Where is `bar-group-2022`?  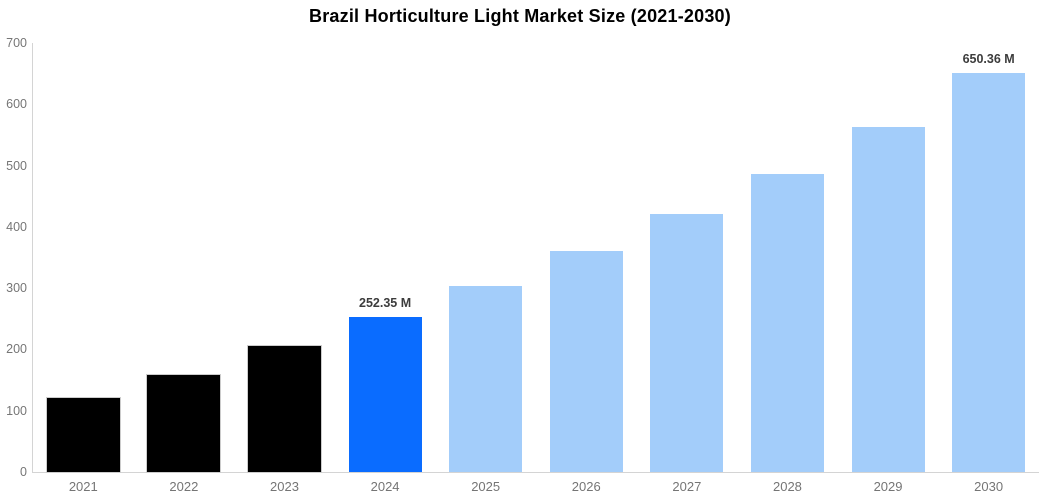 bar-group-2022 is located at coordinates (184, 257).